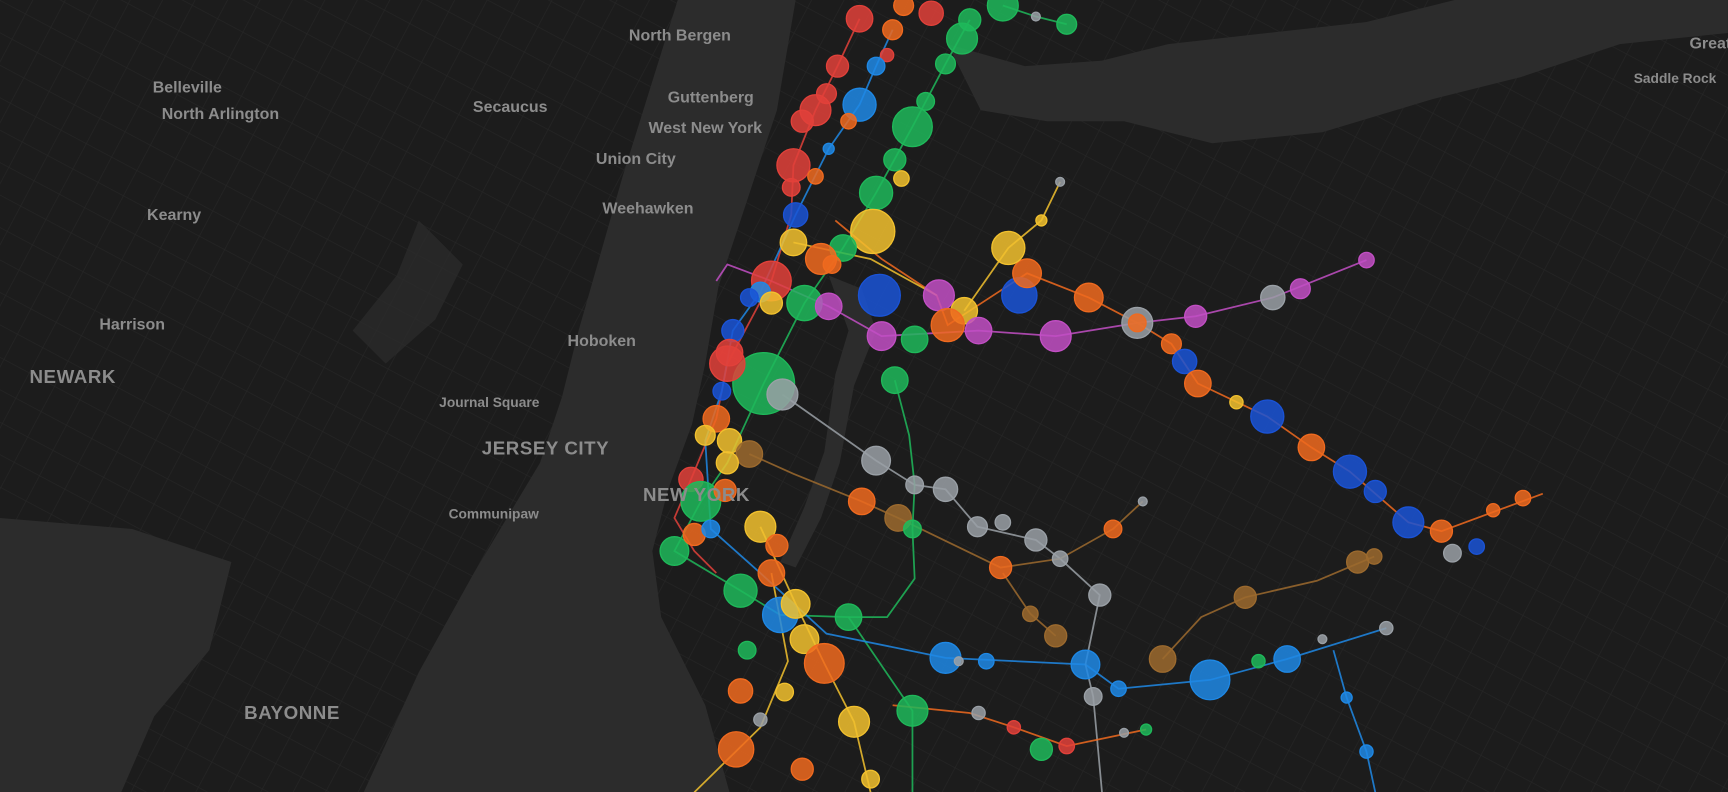 The width and height of the screenshot is (1728, 792). I want to click on place-label: Harrison, so click(132, 324).